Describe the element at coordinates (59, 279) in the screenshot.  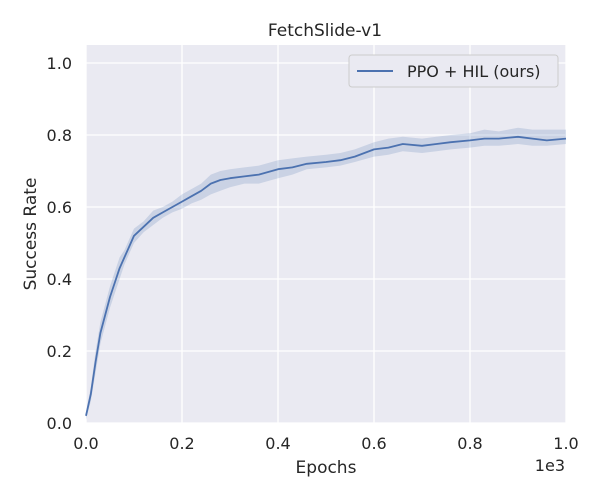
I see `y-tick-label: 0.4` at that location.